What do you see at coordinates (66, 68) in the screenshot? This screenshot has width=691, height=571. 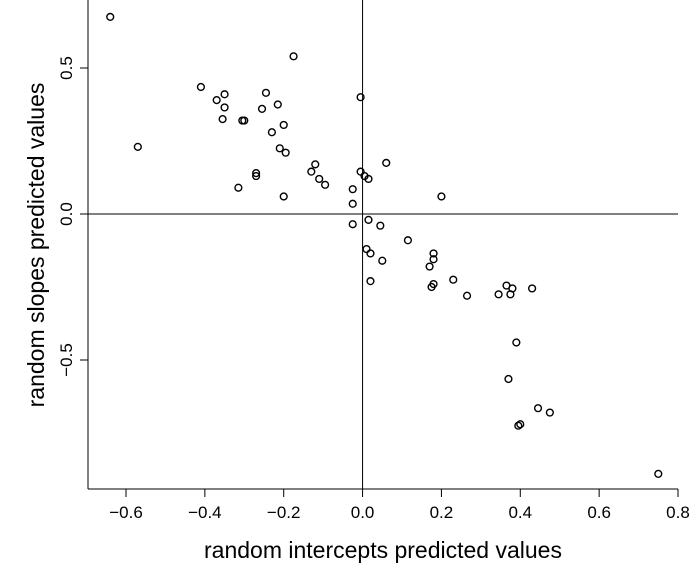 I see `y-tick-label: 0.5` at bounding box center [66, 68].